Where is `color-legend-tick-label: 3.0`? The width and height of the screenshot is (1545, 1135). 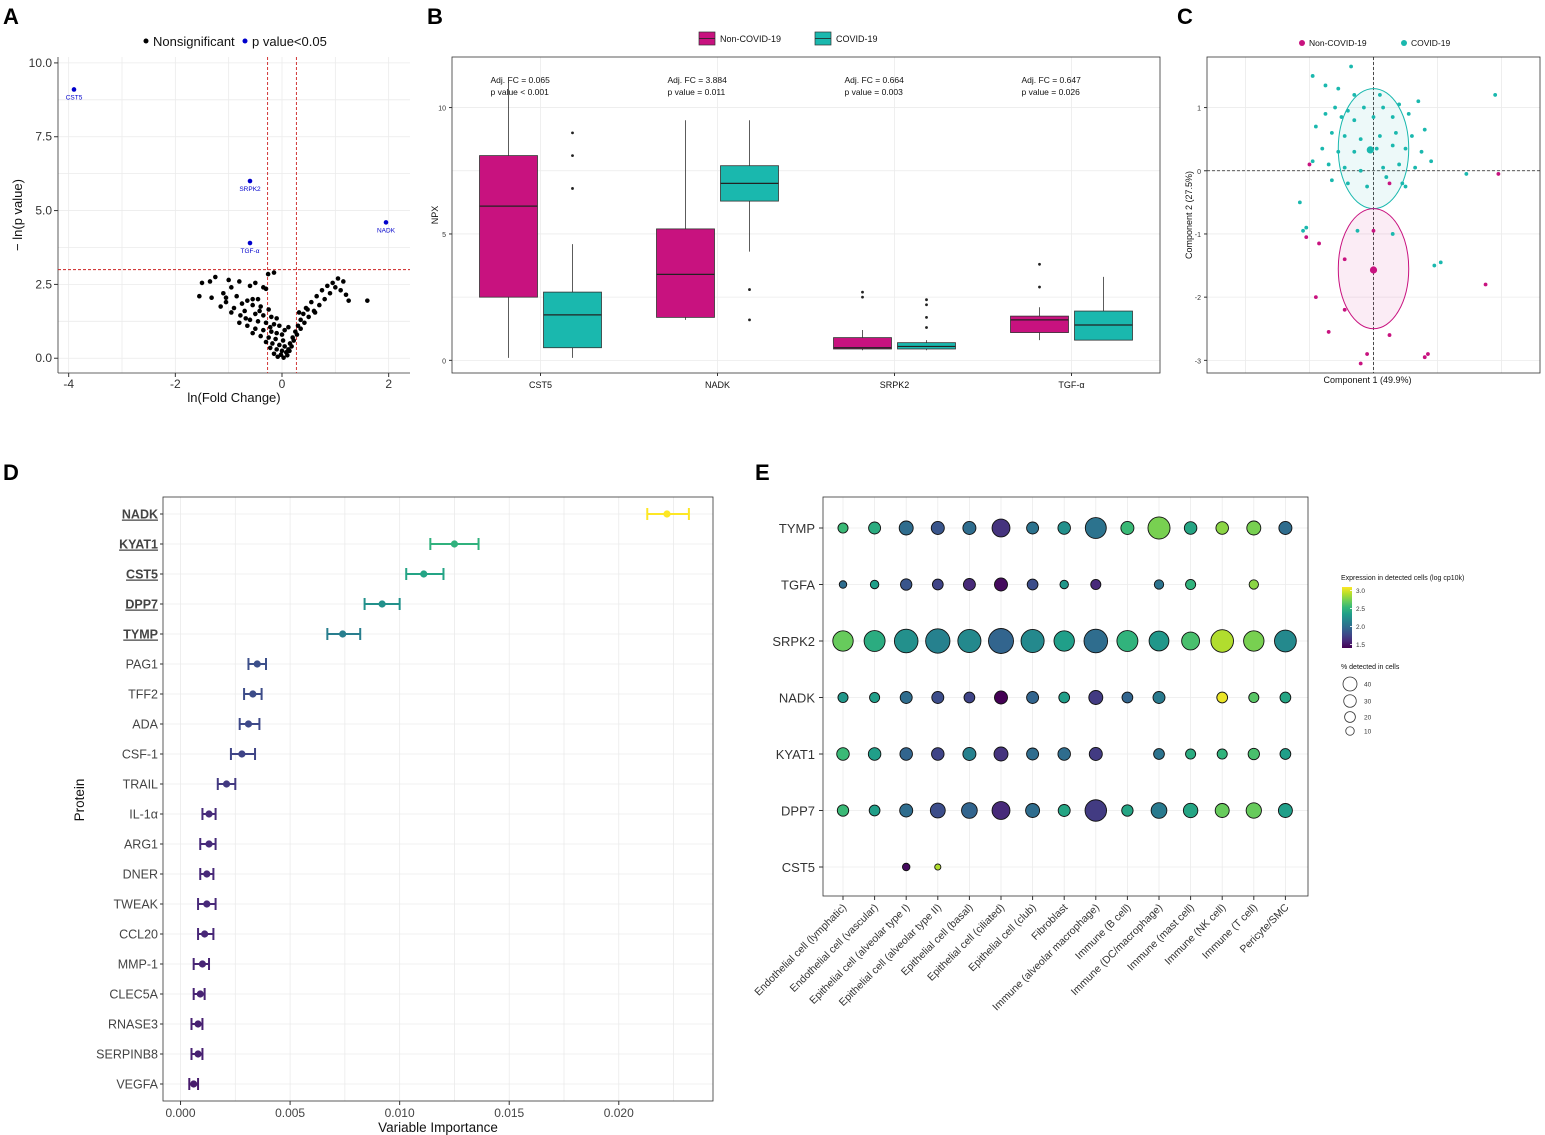
color-legend-tick-label: 3.0 is located at coordinates (1360, 591).